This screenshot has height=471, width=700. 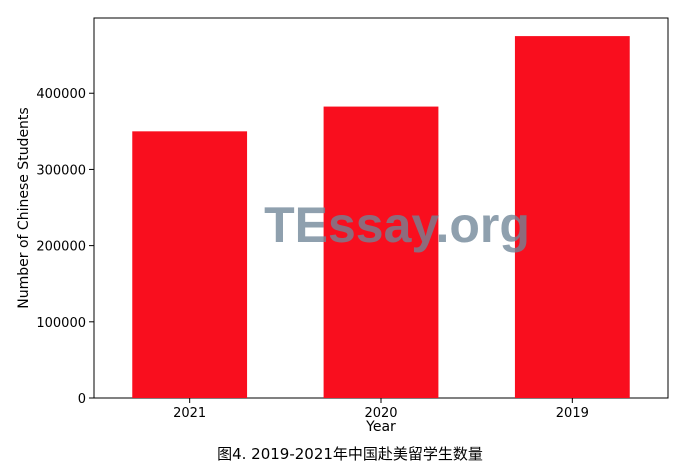 I want to click on watermark-text: TEssay.org, so click(x=397, y=225).